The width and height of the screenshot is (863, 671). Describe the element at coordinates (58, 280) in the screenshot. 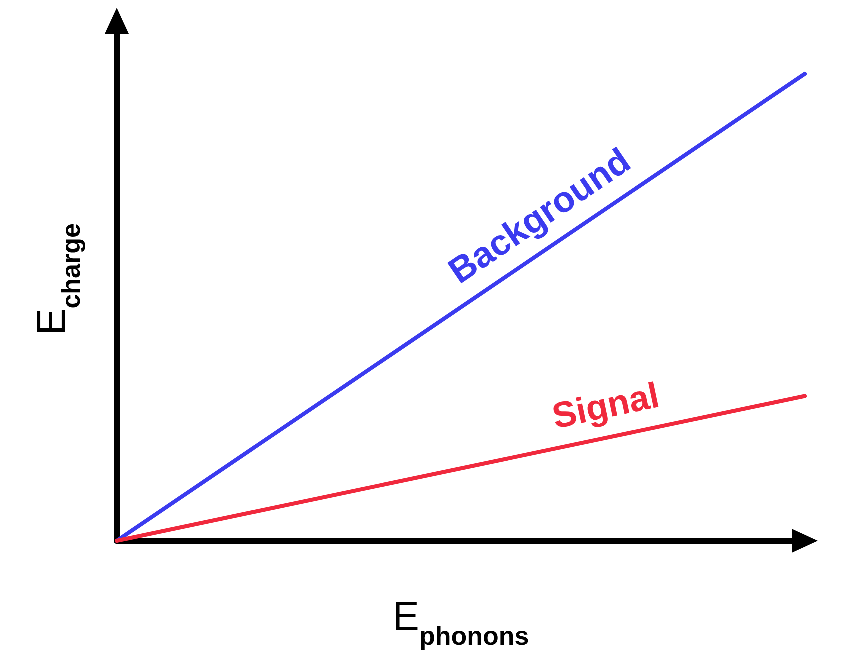

I see `y-axis-title: Echarge` at that location.